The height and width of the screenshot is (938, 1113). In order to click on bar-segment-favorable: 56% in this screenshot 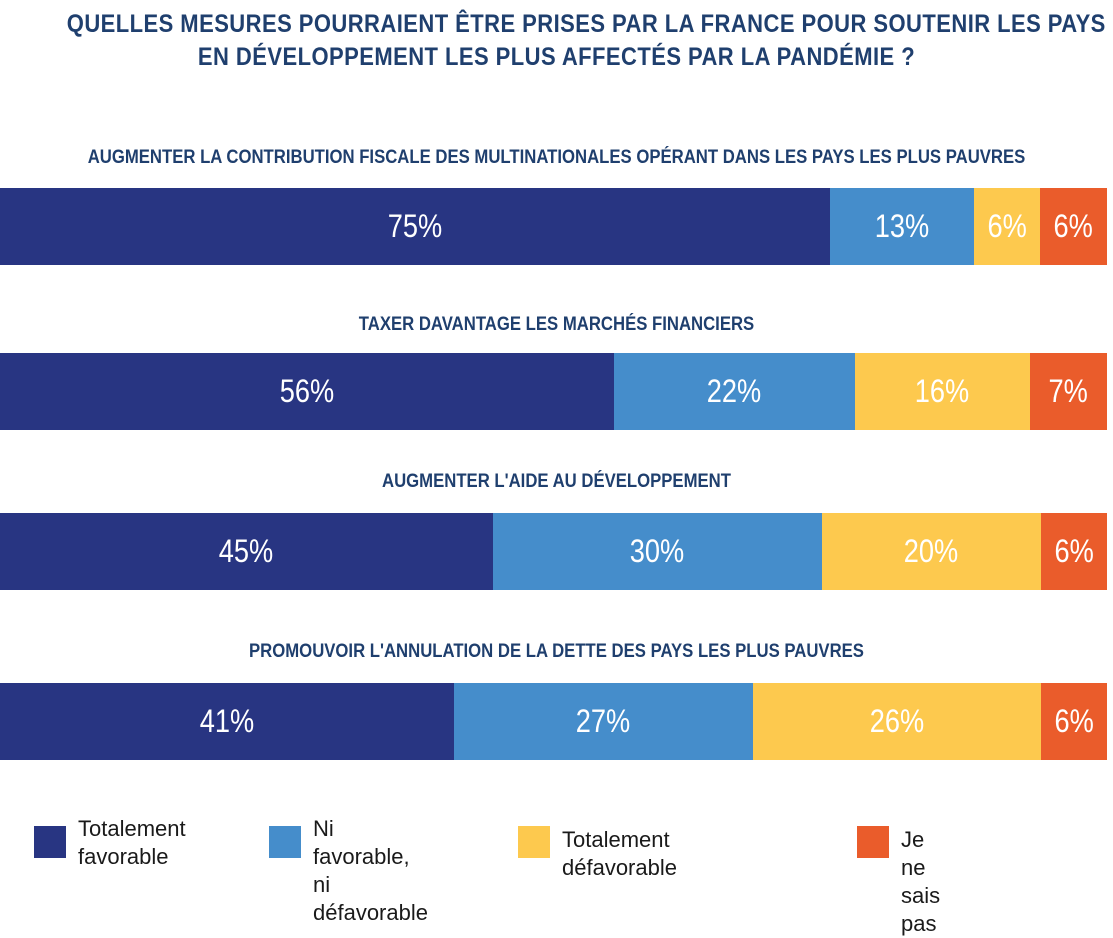, I will do `click(307, 391)`.